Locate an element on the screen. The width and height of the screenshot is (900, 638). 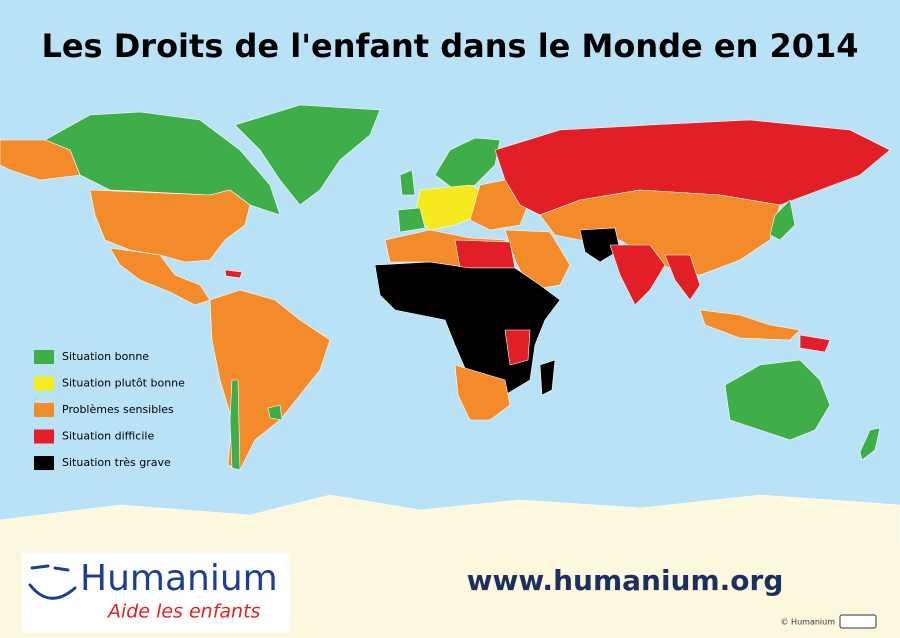
south-america is located at coordinates (270, 380).